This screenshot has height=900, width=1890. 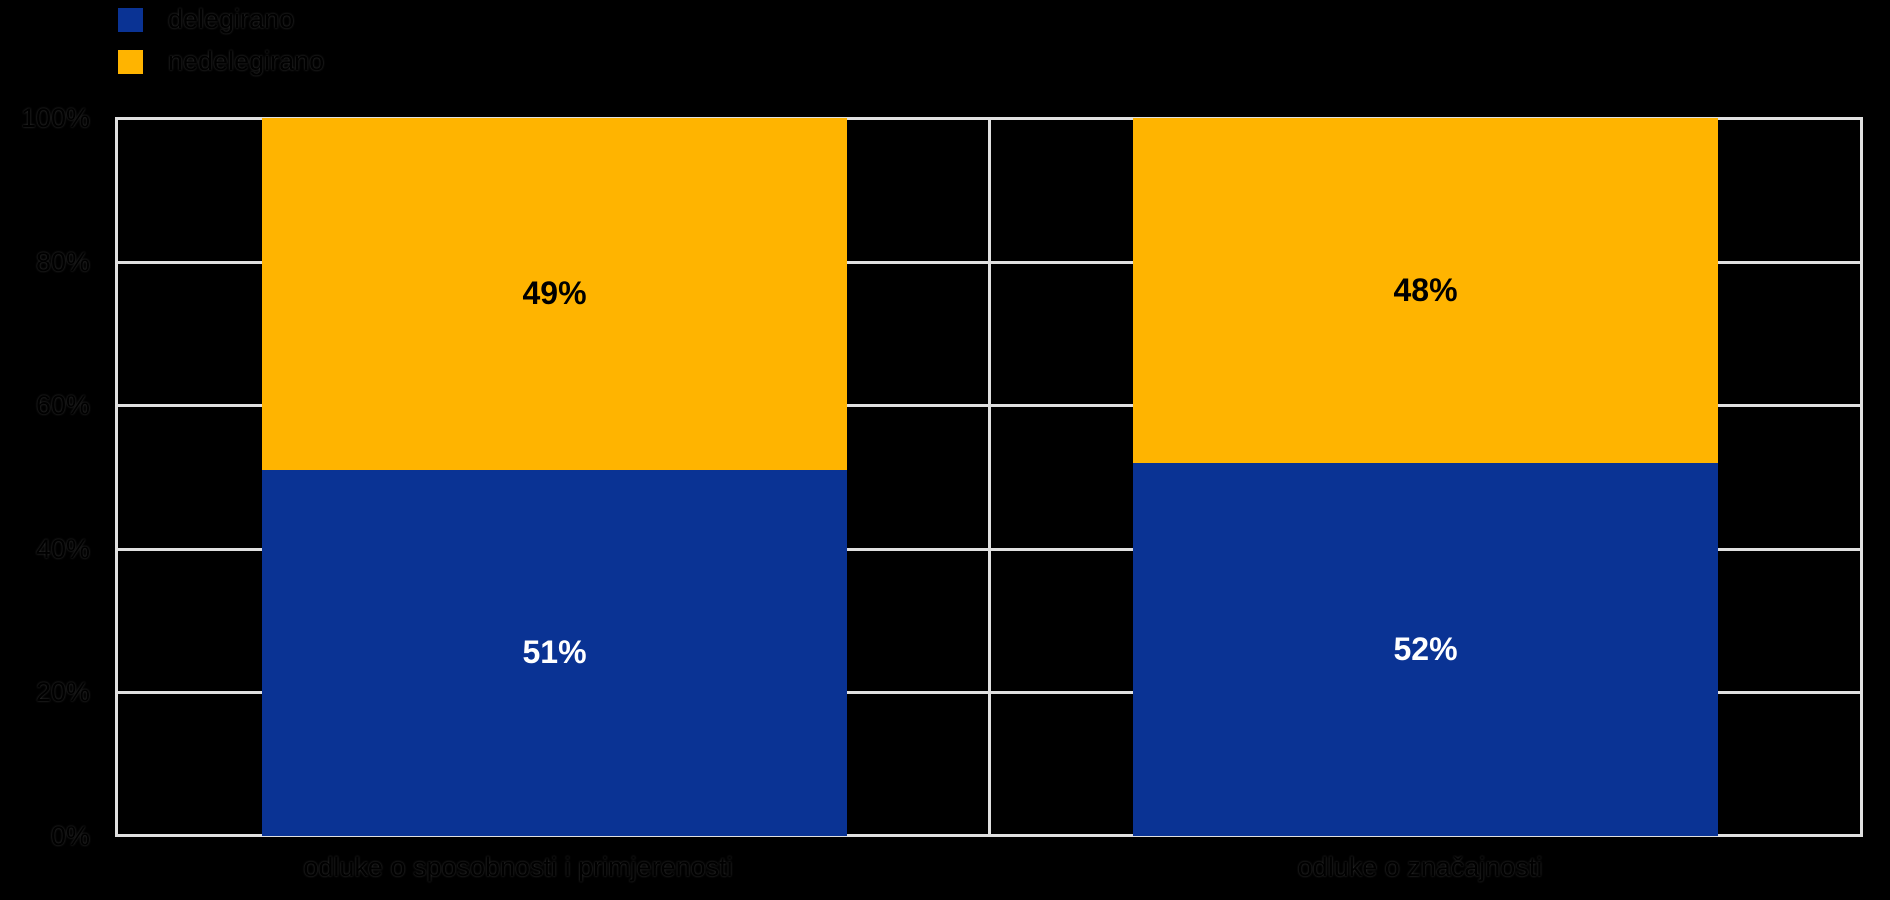 I want to click on legend-label: nedelegirano, so click(x=246, y=61).